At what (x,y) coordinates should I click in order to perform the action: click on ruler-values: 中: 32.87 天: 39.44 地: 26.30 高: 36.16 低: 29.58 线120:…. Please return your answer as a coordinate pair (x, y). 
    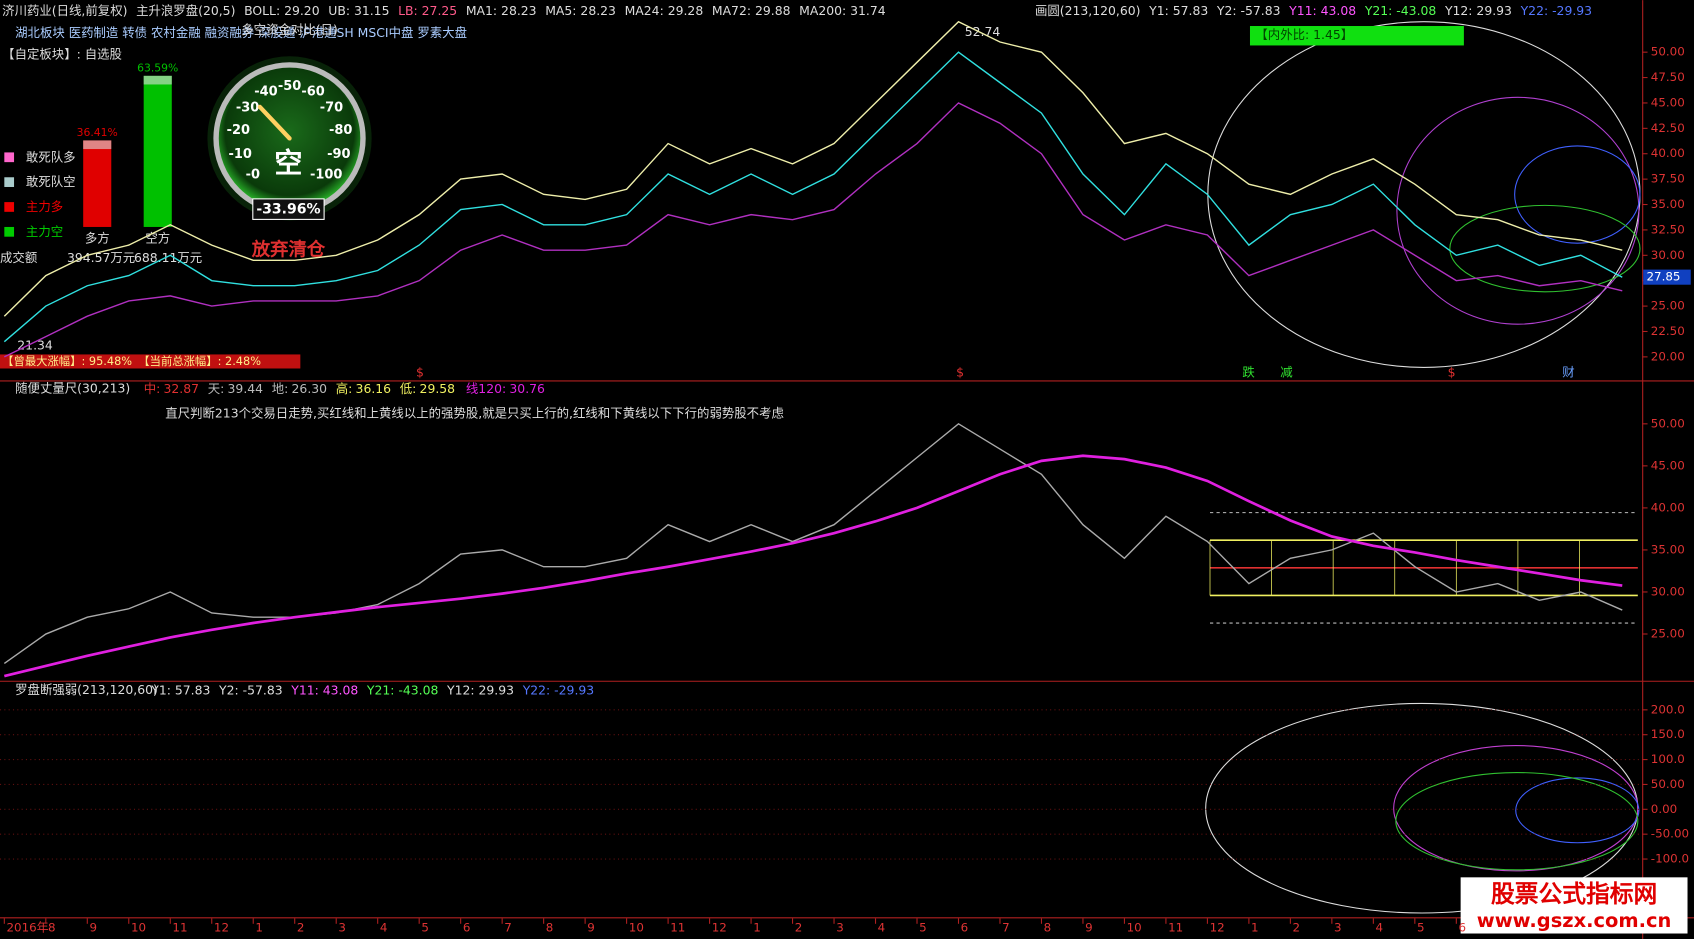
    Looking at the image, I should click on (344, 388).